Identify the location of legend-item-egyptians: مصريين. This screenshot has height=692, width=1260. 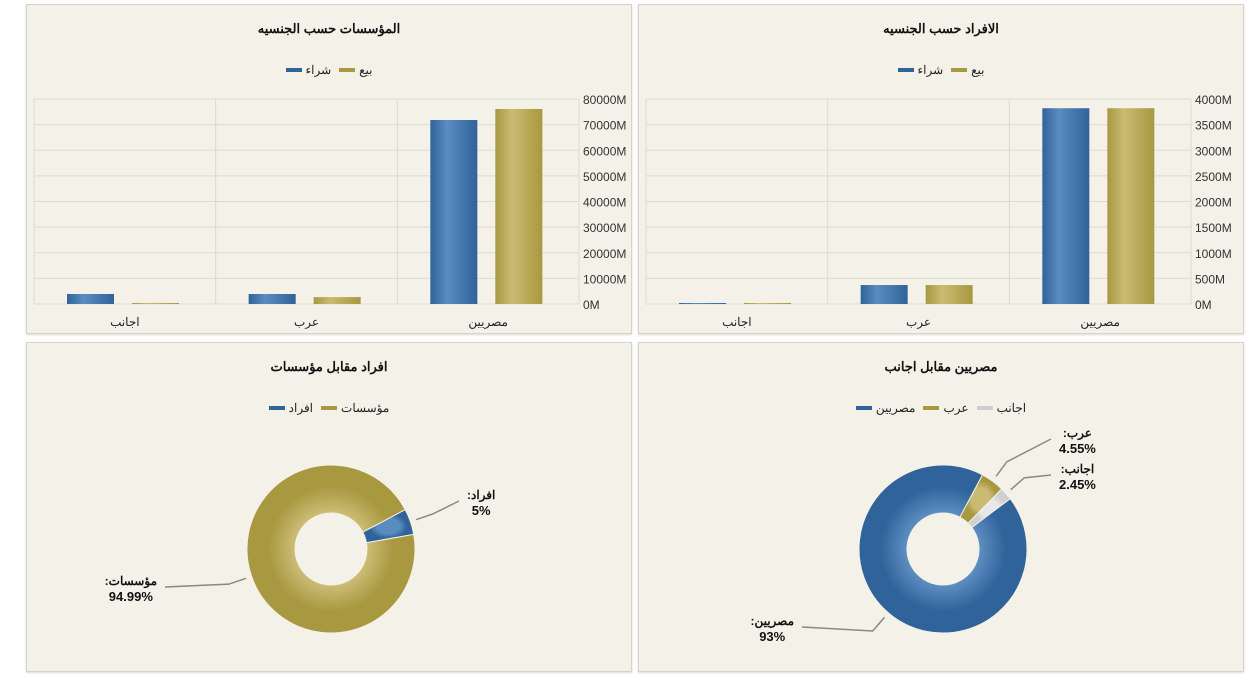
(885, 408).